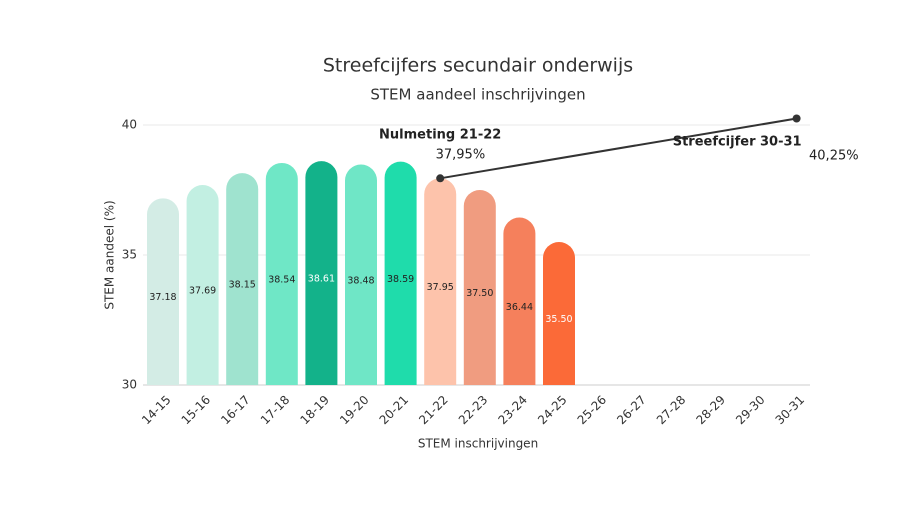  What do you see at coordinates (477, 95) in the screenshot?
I see `chart-subtitle: STEM aandeel inschrijvingen` at bounding box center [477, 95].